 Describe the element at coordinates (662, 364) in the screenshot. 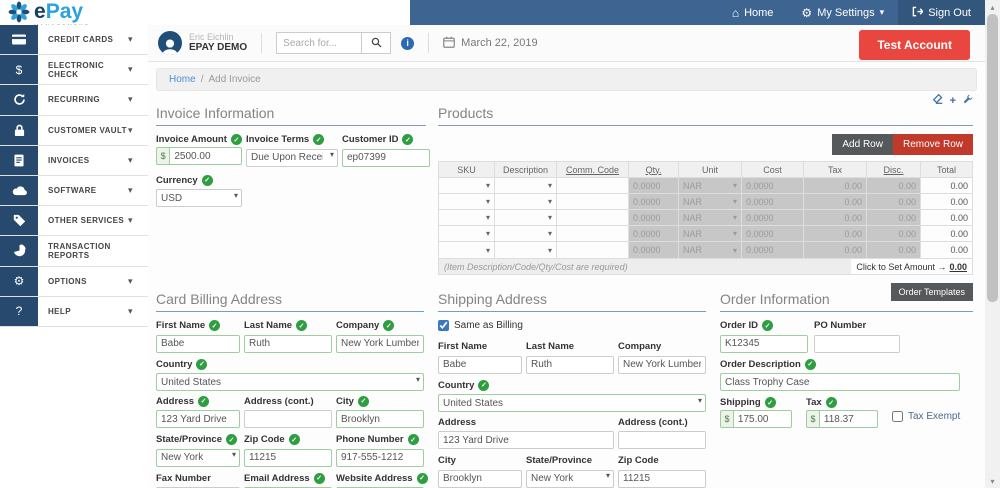

I see `shipping-company-input` at that location.